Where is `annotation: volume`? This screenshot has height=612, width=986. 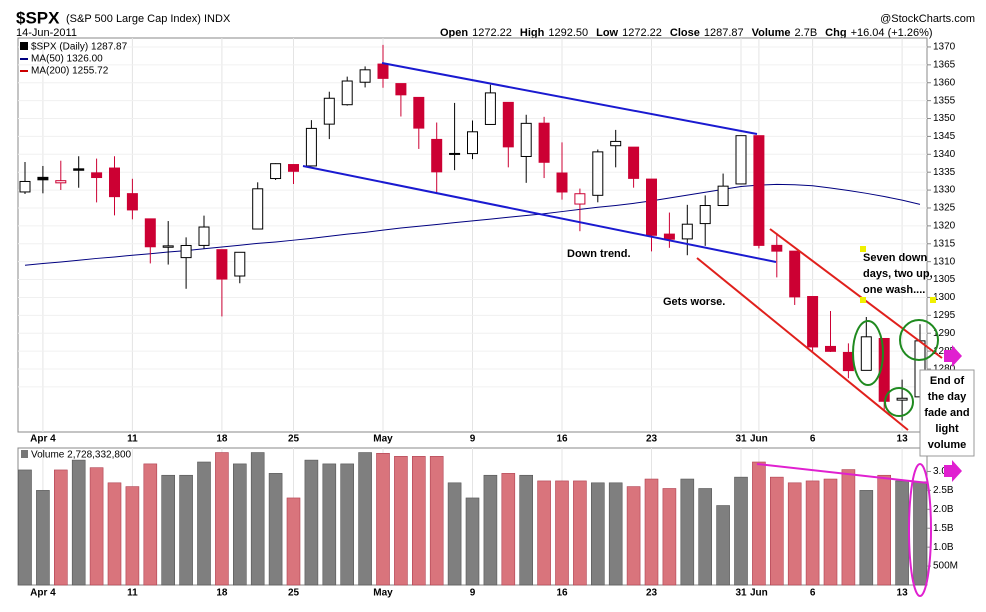
annotation: volume is located at coordinates (947, 445).